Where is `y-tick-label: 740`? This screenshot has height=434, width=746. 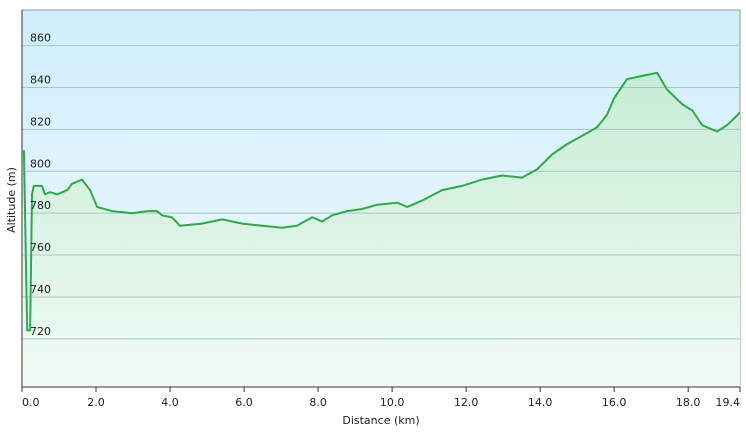 y-tick-label: 740 is located at coordinates (40, 289).